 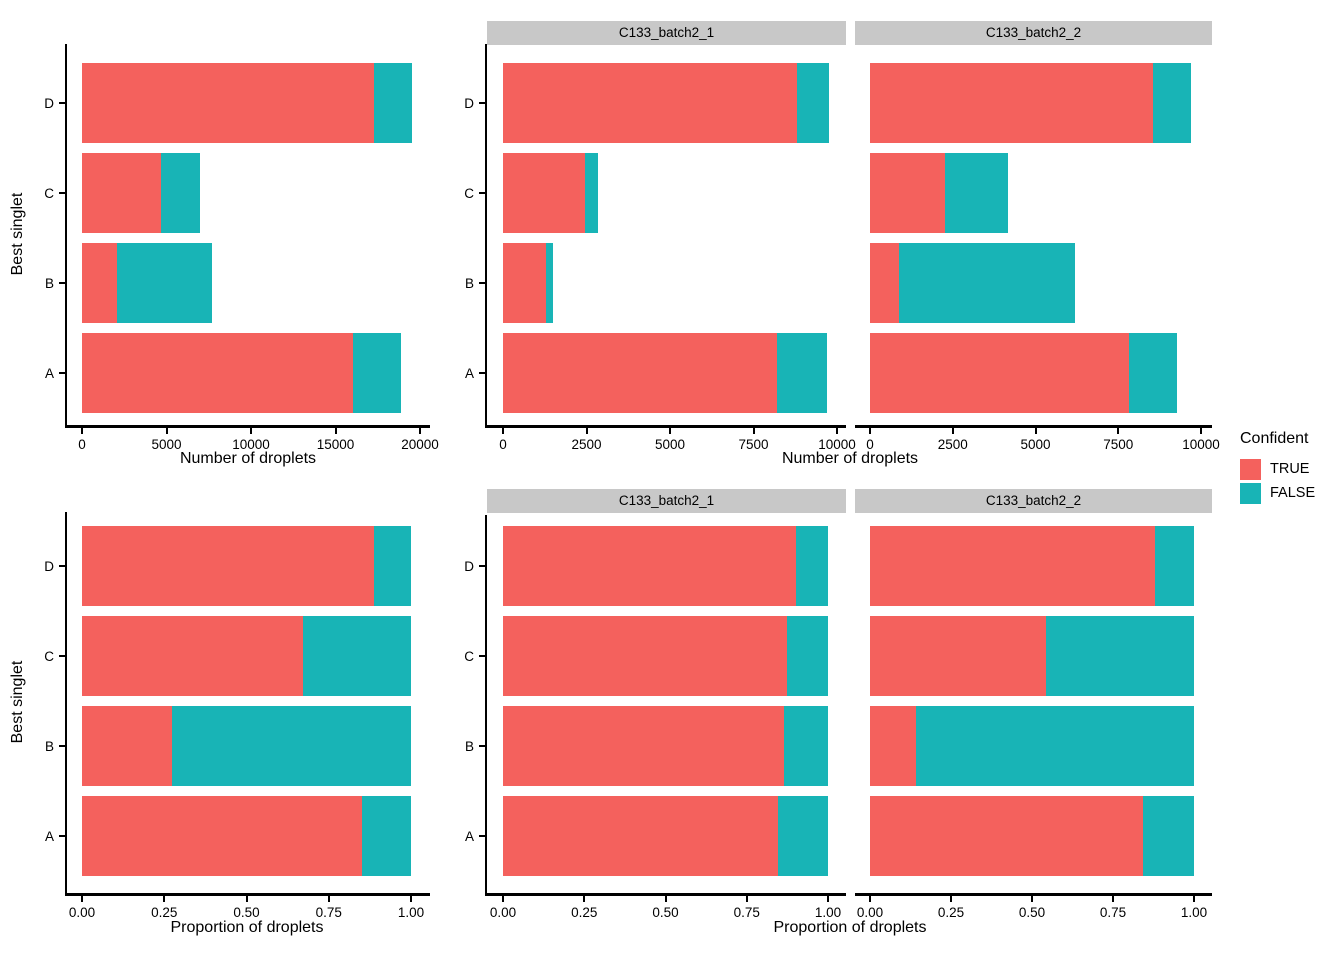 I want to click on legend: Confident TRUE FALSE, so click(x=1277, y=467).